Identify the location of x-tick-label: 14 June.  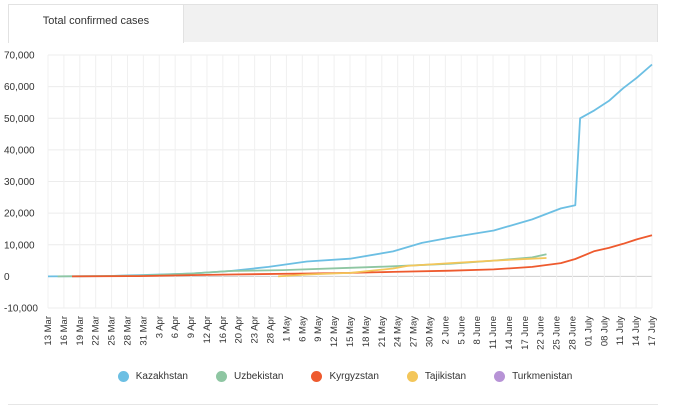
(509, 333).